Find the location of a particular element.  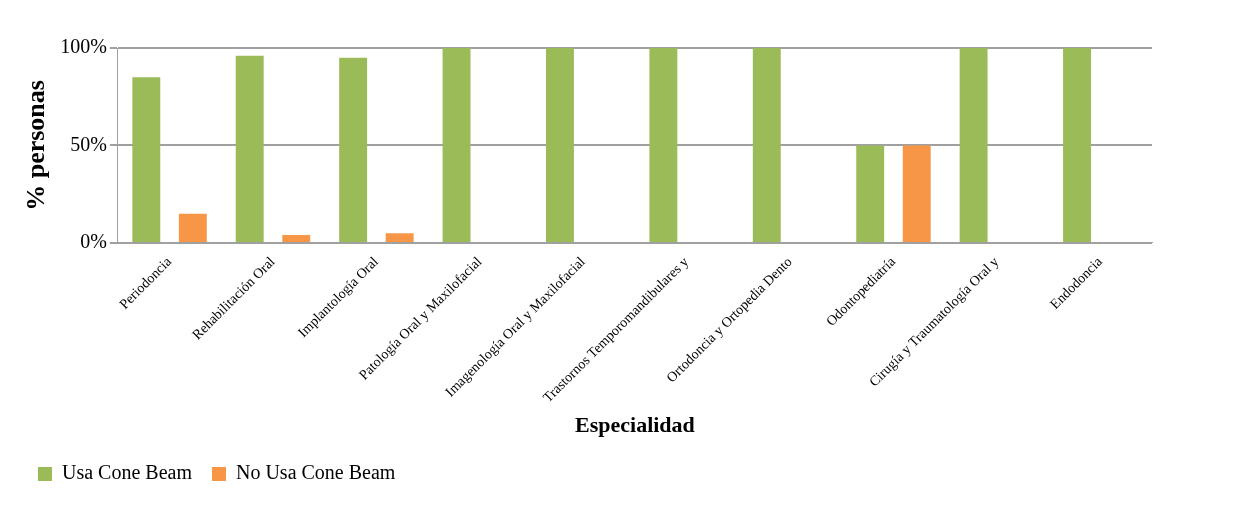

legend-label: Usa Cone Beam is located at coordinates (127, 472).